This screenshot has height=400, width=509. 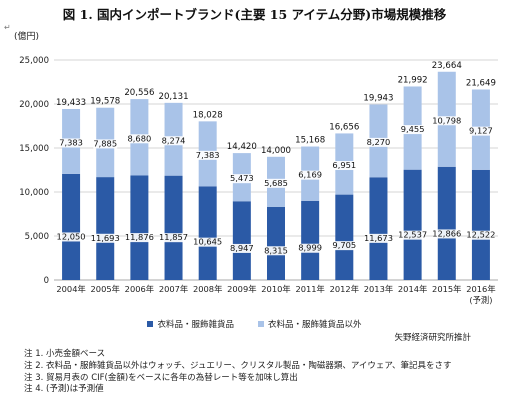 What do you see at coordinates (208, 115) in the screenshot?
I see `value-label-total: 18,028` at bounding box center [208, 115].